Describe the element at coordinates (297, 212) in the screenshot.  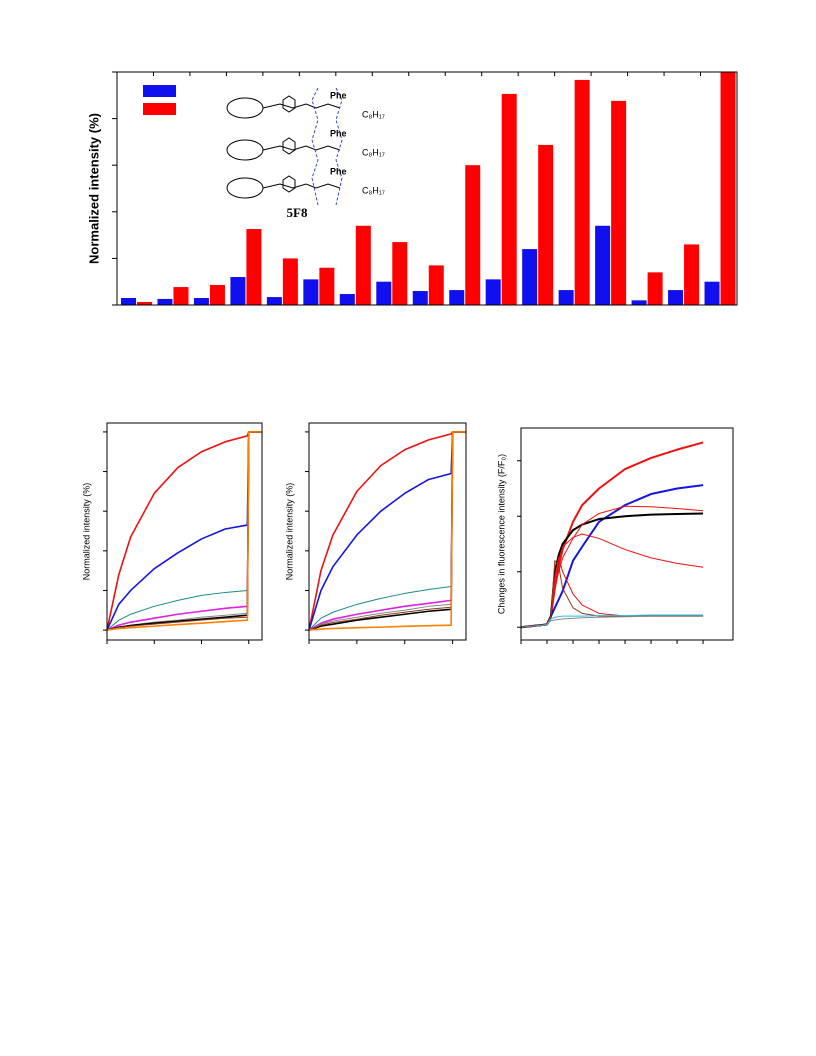
I see `structure-label: 5F8` at that location.